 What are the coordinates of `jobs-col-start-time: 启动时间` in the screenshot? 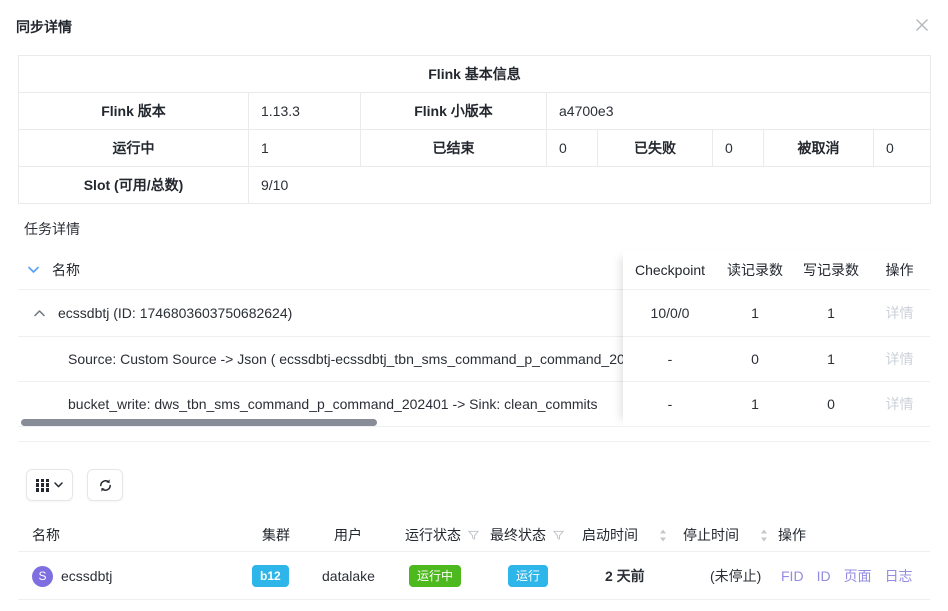 It's located at (624, 535).